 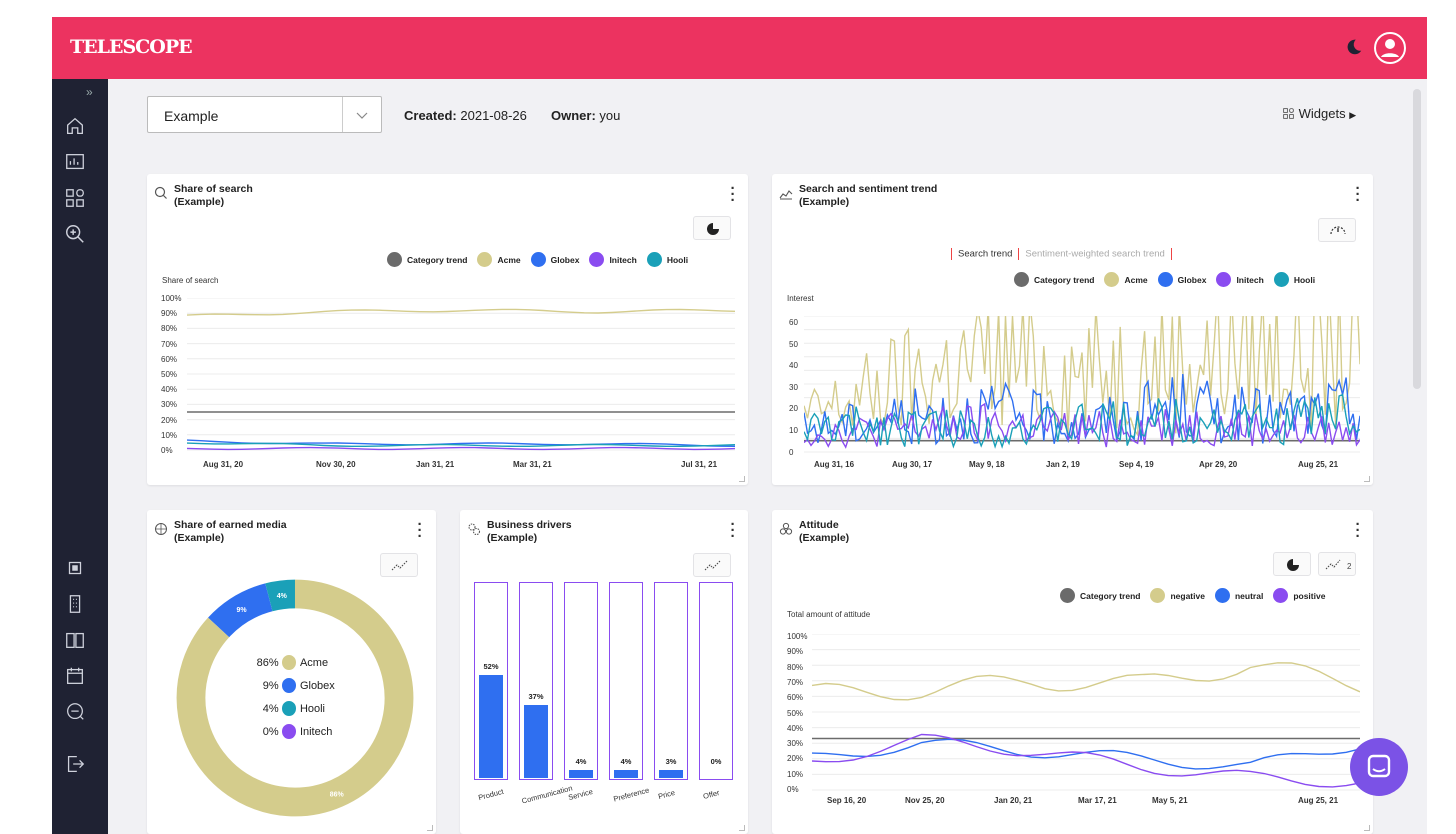 I want to click on tab-search-trend: Search trend, so click(x=985, y=254).